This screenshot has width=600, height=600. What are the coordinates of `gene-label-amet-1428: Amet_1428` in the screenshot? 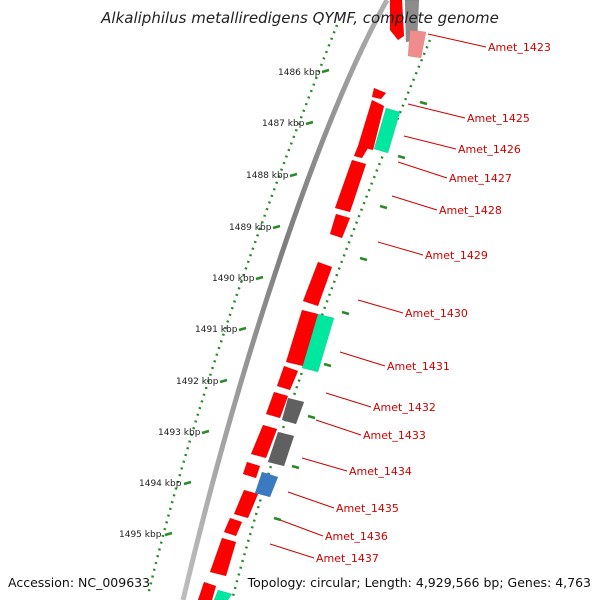 It's located at (470, 210).